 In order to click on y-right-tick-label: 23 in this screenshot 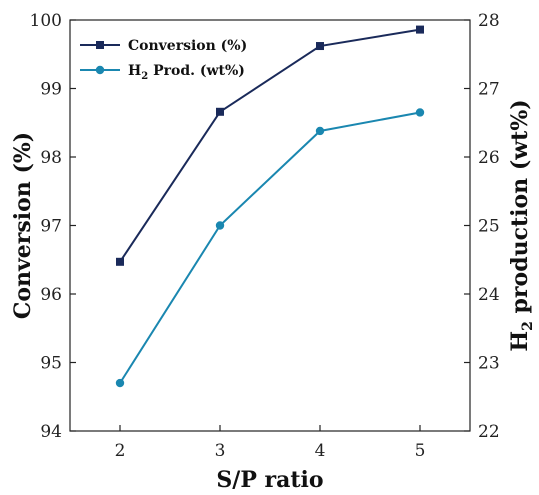, I will do `click(489, 364)`.